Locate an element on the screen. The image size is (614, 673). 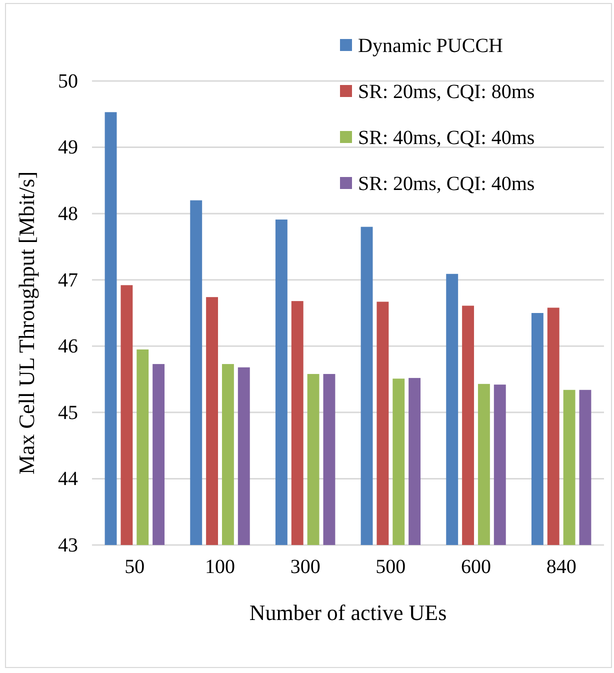
x-tick-label: 100 is located at coordinates (220, 567).